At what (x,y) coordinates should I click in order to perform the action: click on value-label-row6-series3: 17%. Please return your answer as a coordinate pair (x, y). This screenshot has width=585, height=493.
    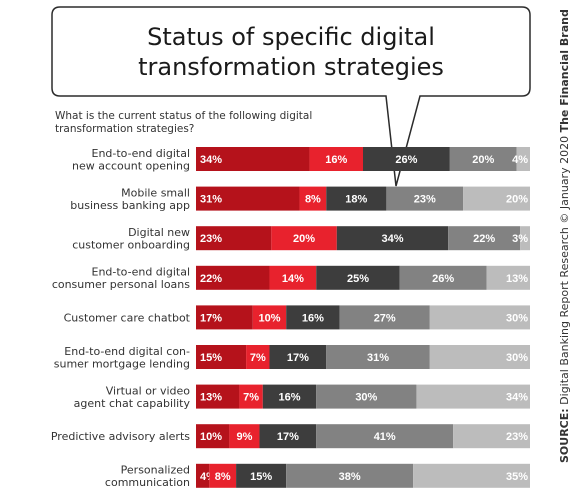
    Looking at the image, I should click on (298, 358).